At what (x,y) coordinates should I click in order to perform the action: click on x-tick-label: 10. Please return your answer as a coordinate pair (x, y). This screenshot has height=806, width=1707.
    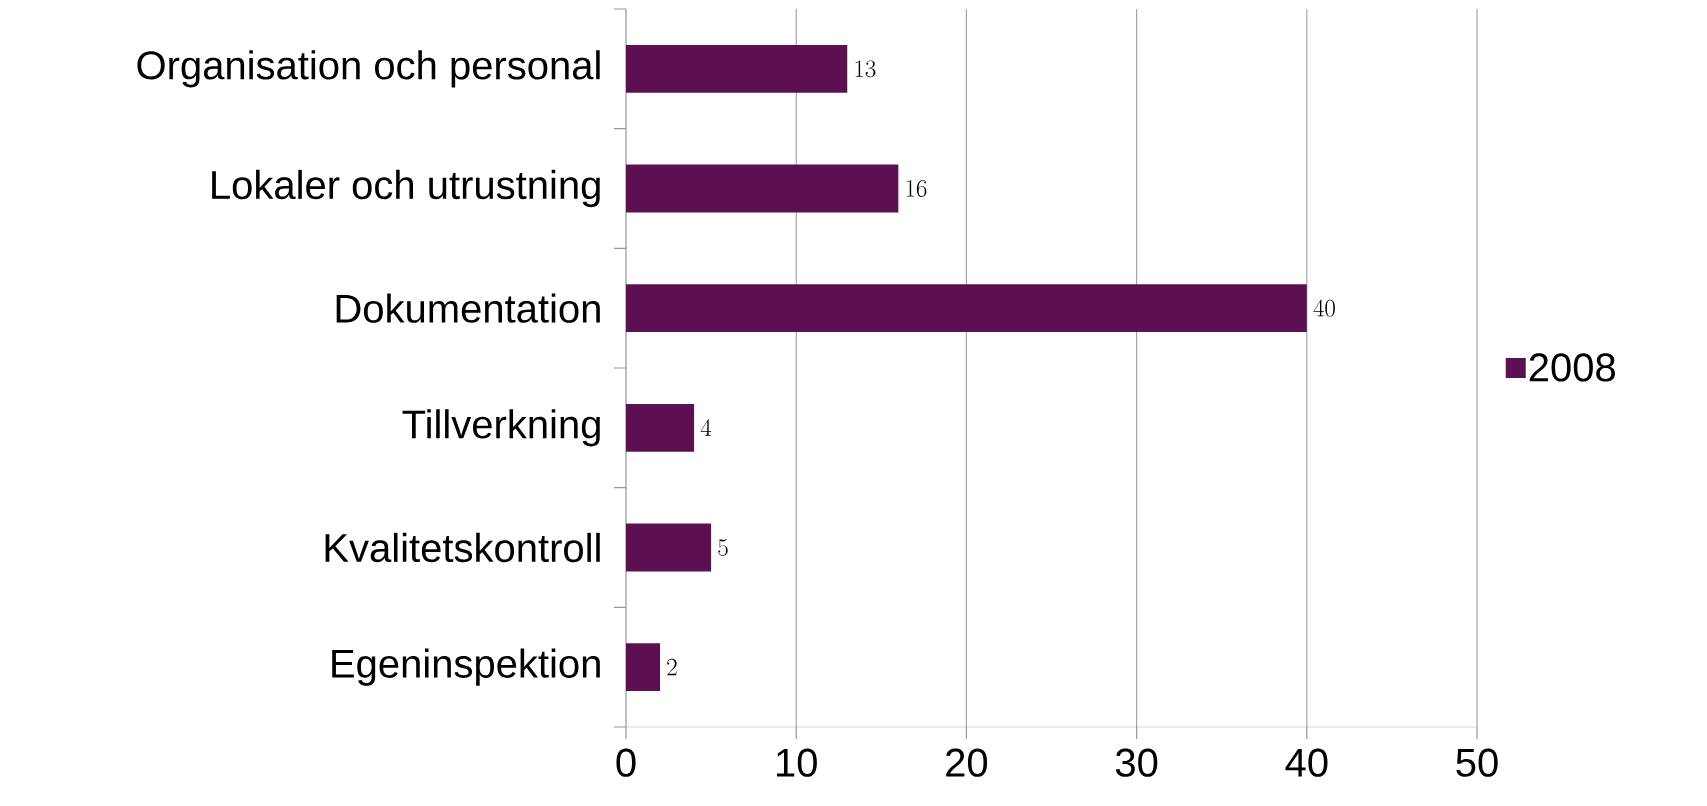
    Looking at the image, I should click on (797, 762).